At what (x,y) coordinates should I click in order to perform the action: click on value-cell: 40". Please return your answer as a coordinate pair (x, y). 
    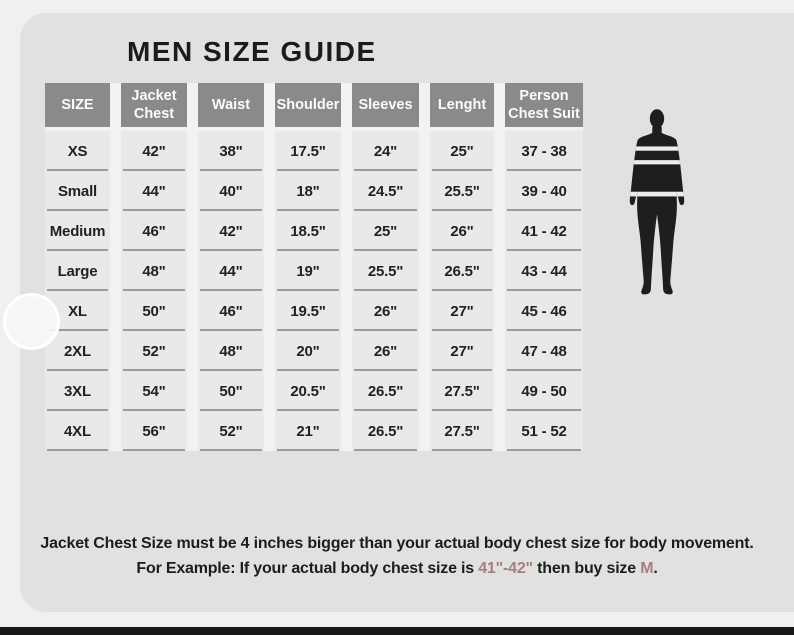
    Looking at the image, I should click on (231, 191).